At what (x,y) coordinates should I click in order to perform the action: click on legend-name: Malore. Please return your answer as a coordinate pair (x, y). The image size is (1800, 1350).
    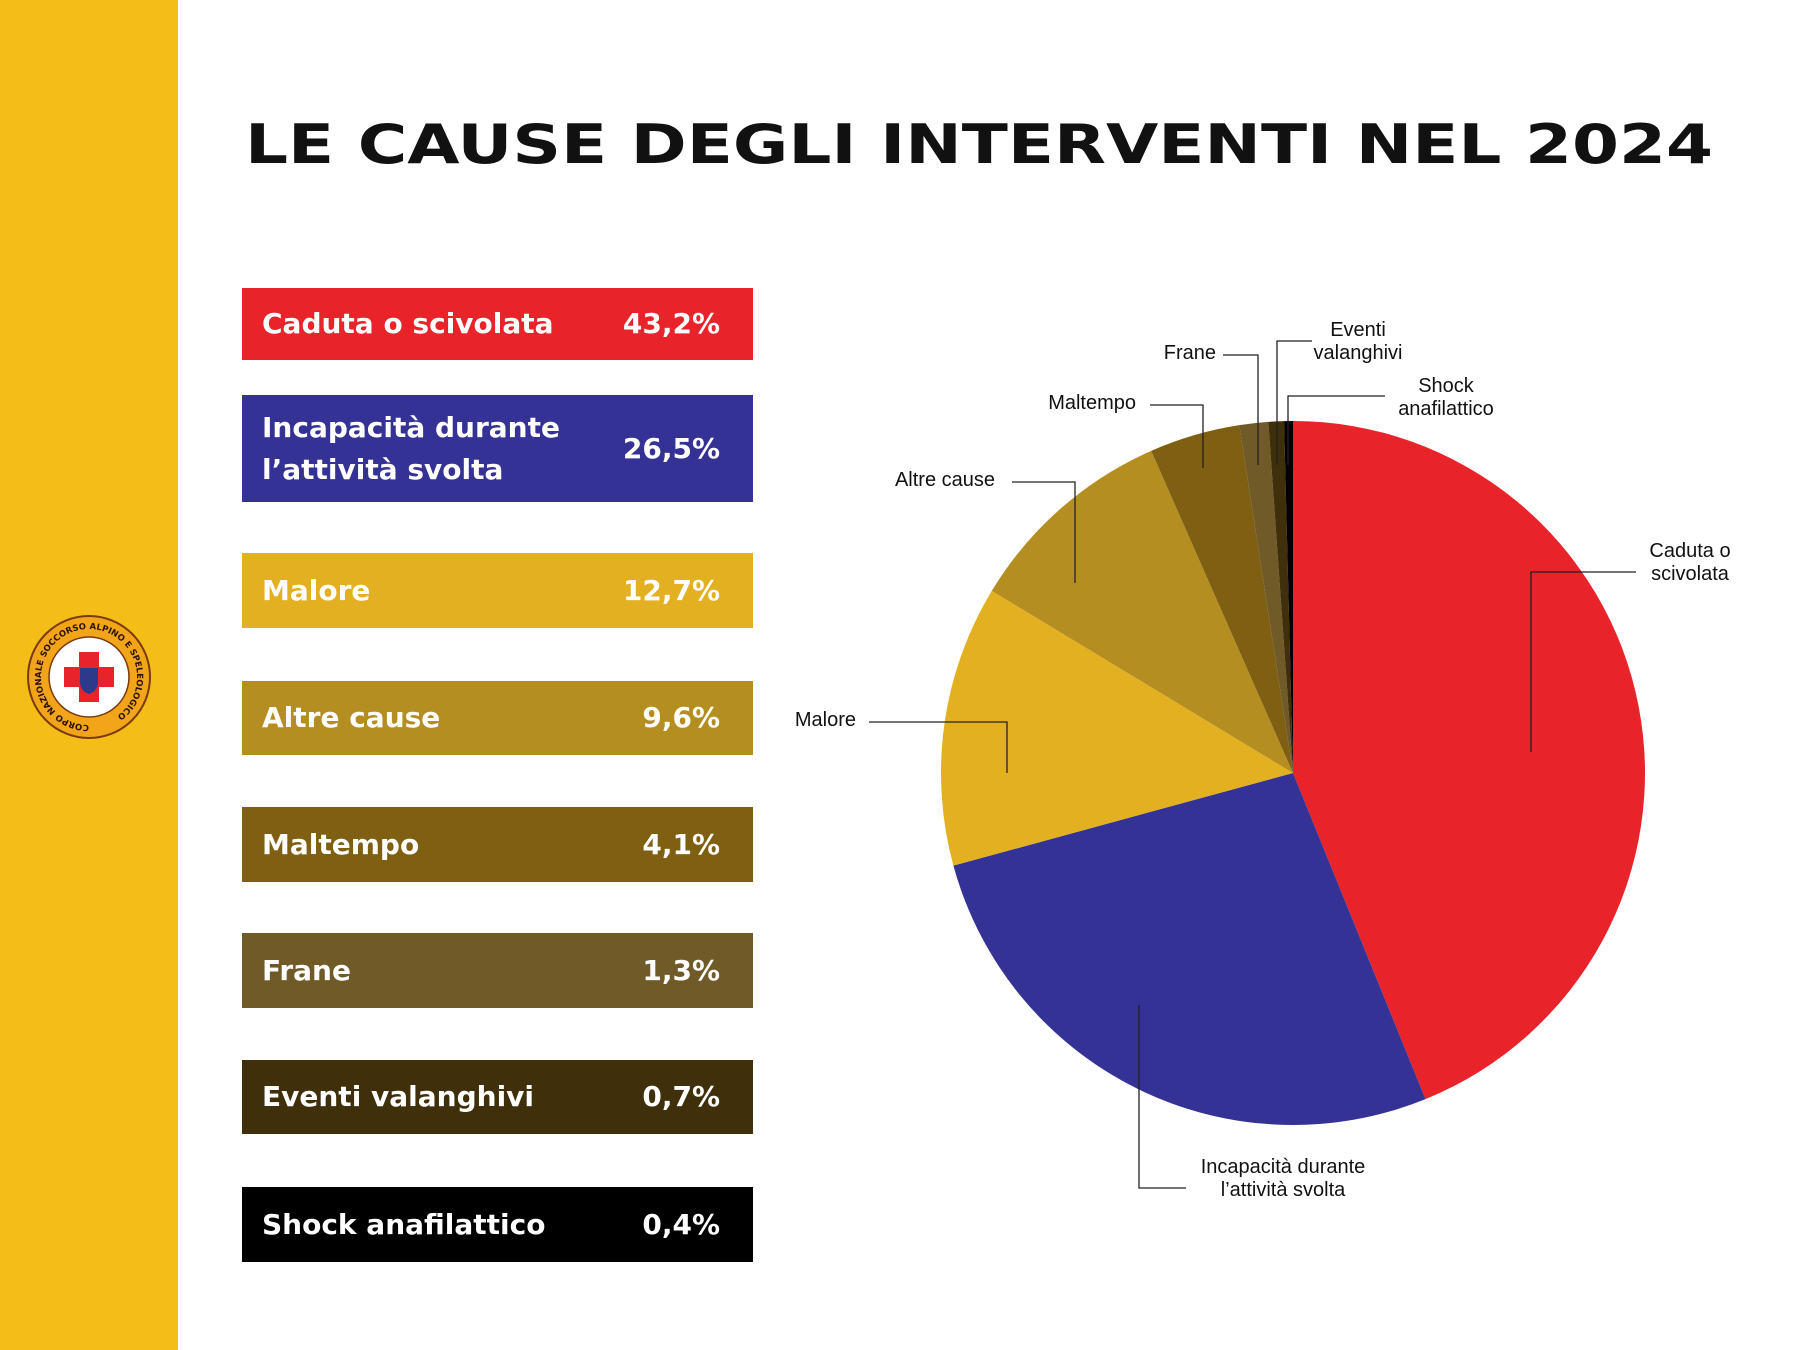
    Looking at the image, I should click on (316, 590).